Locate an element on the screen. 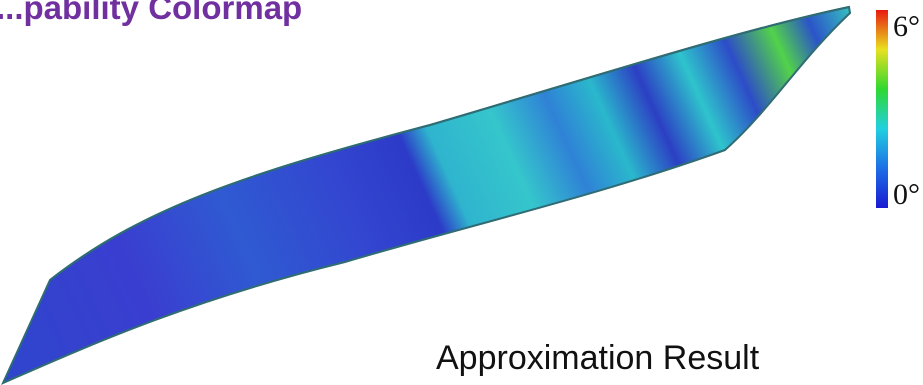 Image resolution: width=923 pixels, height=385 pixels. legend-color-bar is located at coordinates (882, 109).